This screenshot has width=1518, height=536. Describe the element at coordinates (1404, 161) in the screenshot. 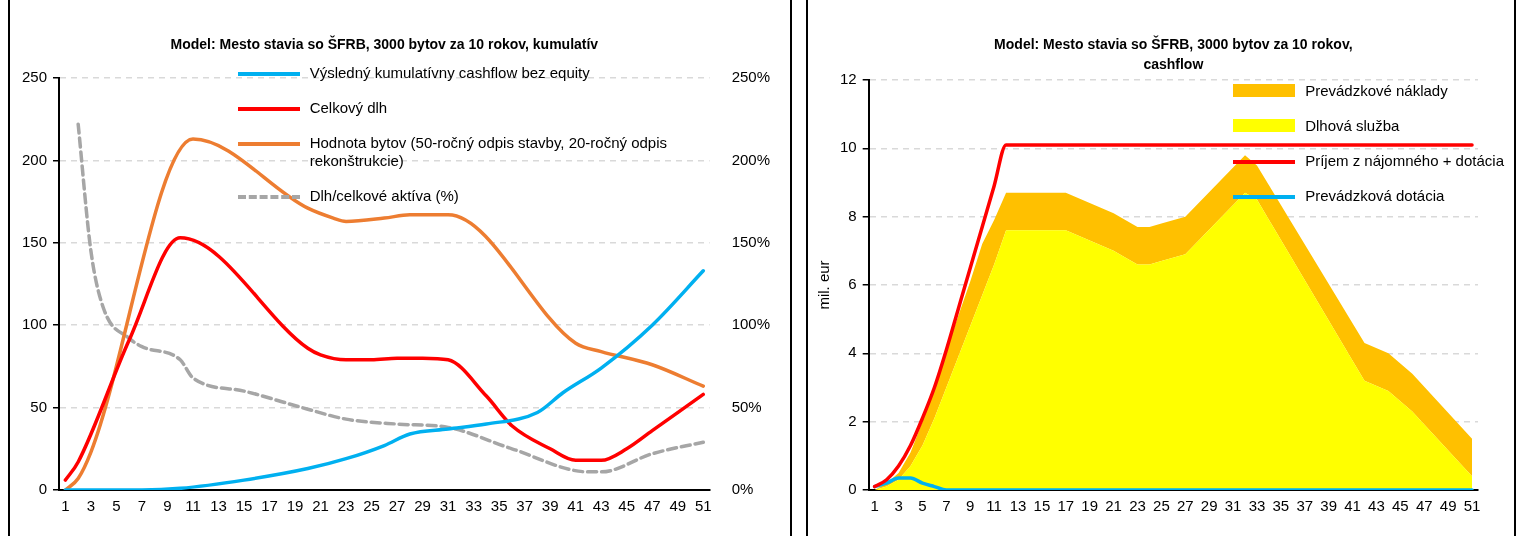

I see `legend-label: Príjem z nájomného + dotácia` at that location.